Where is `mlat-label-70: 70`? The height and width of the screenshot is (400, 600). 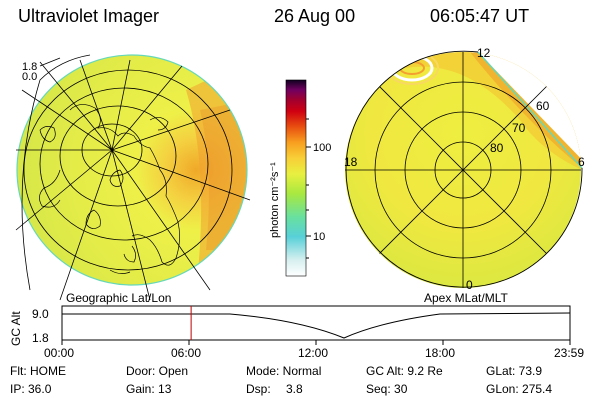
mlat-label-70: 70 is located at coordinates (519, 128).